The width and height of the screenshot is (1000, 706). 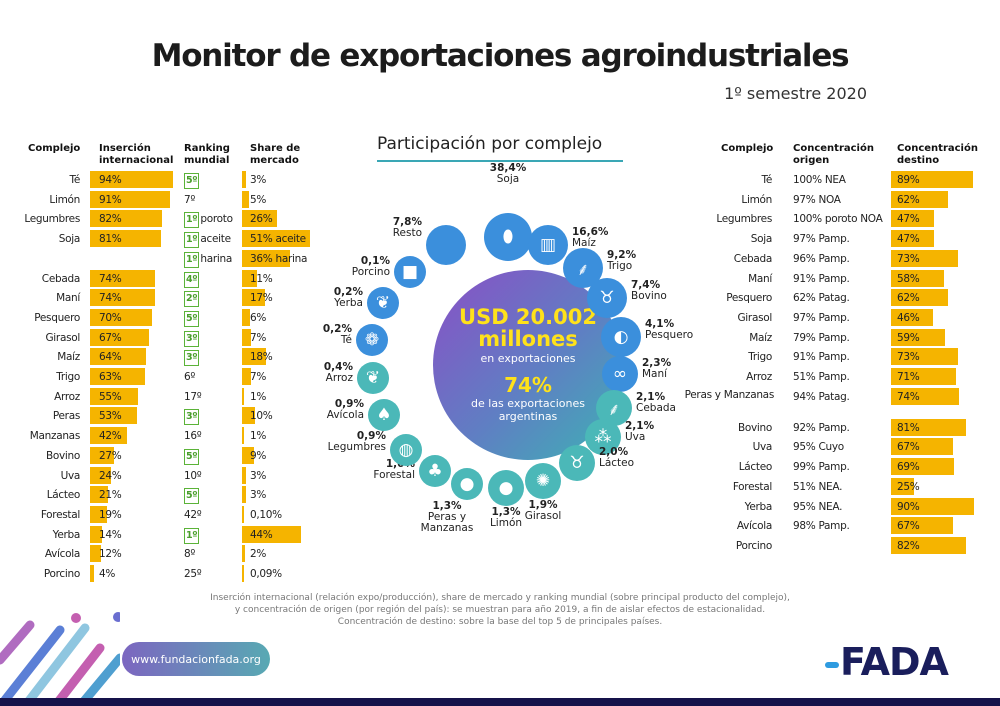 What do you see at coordinates (346, 340) in the screenshot?
I see `slice-name: Té` at bounding box center [346, 340].